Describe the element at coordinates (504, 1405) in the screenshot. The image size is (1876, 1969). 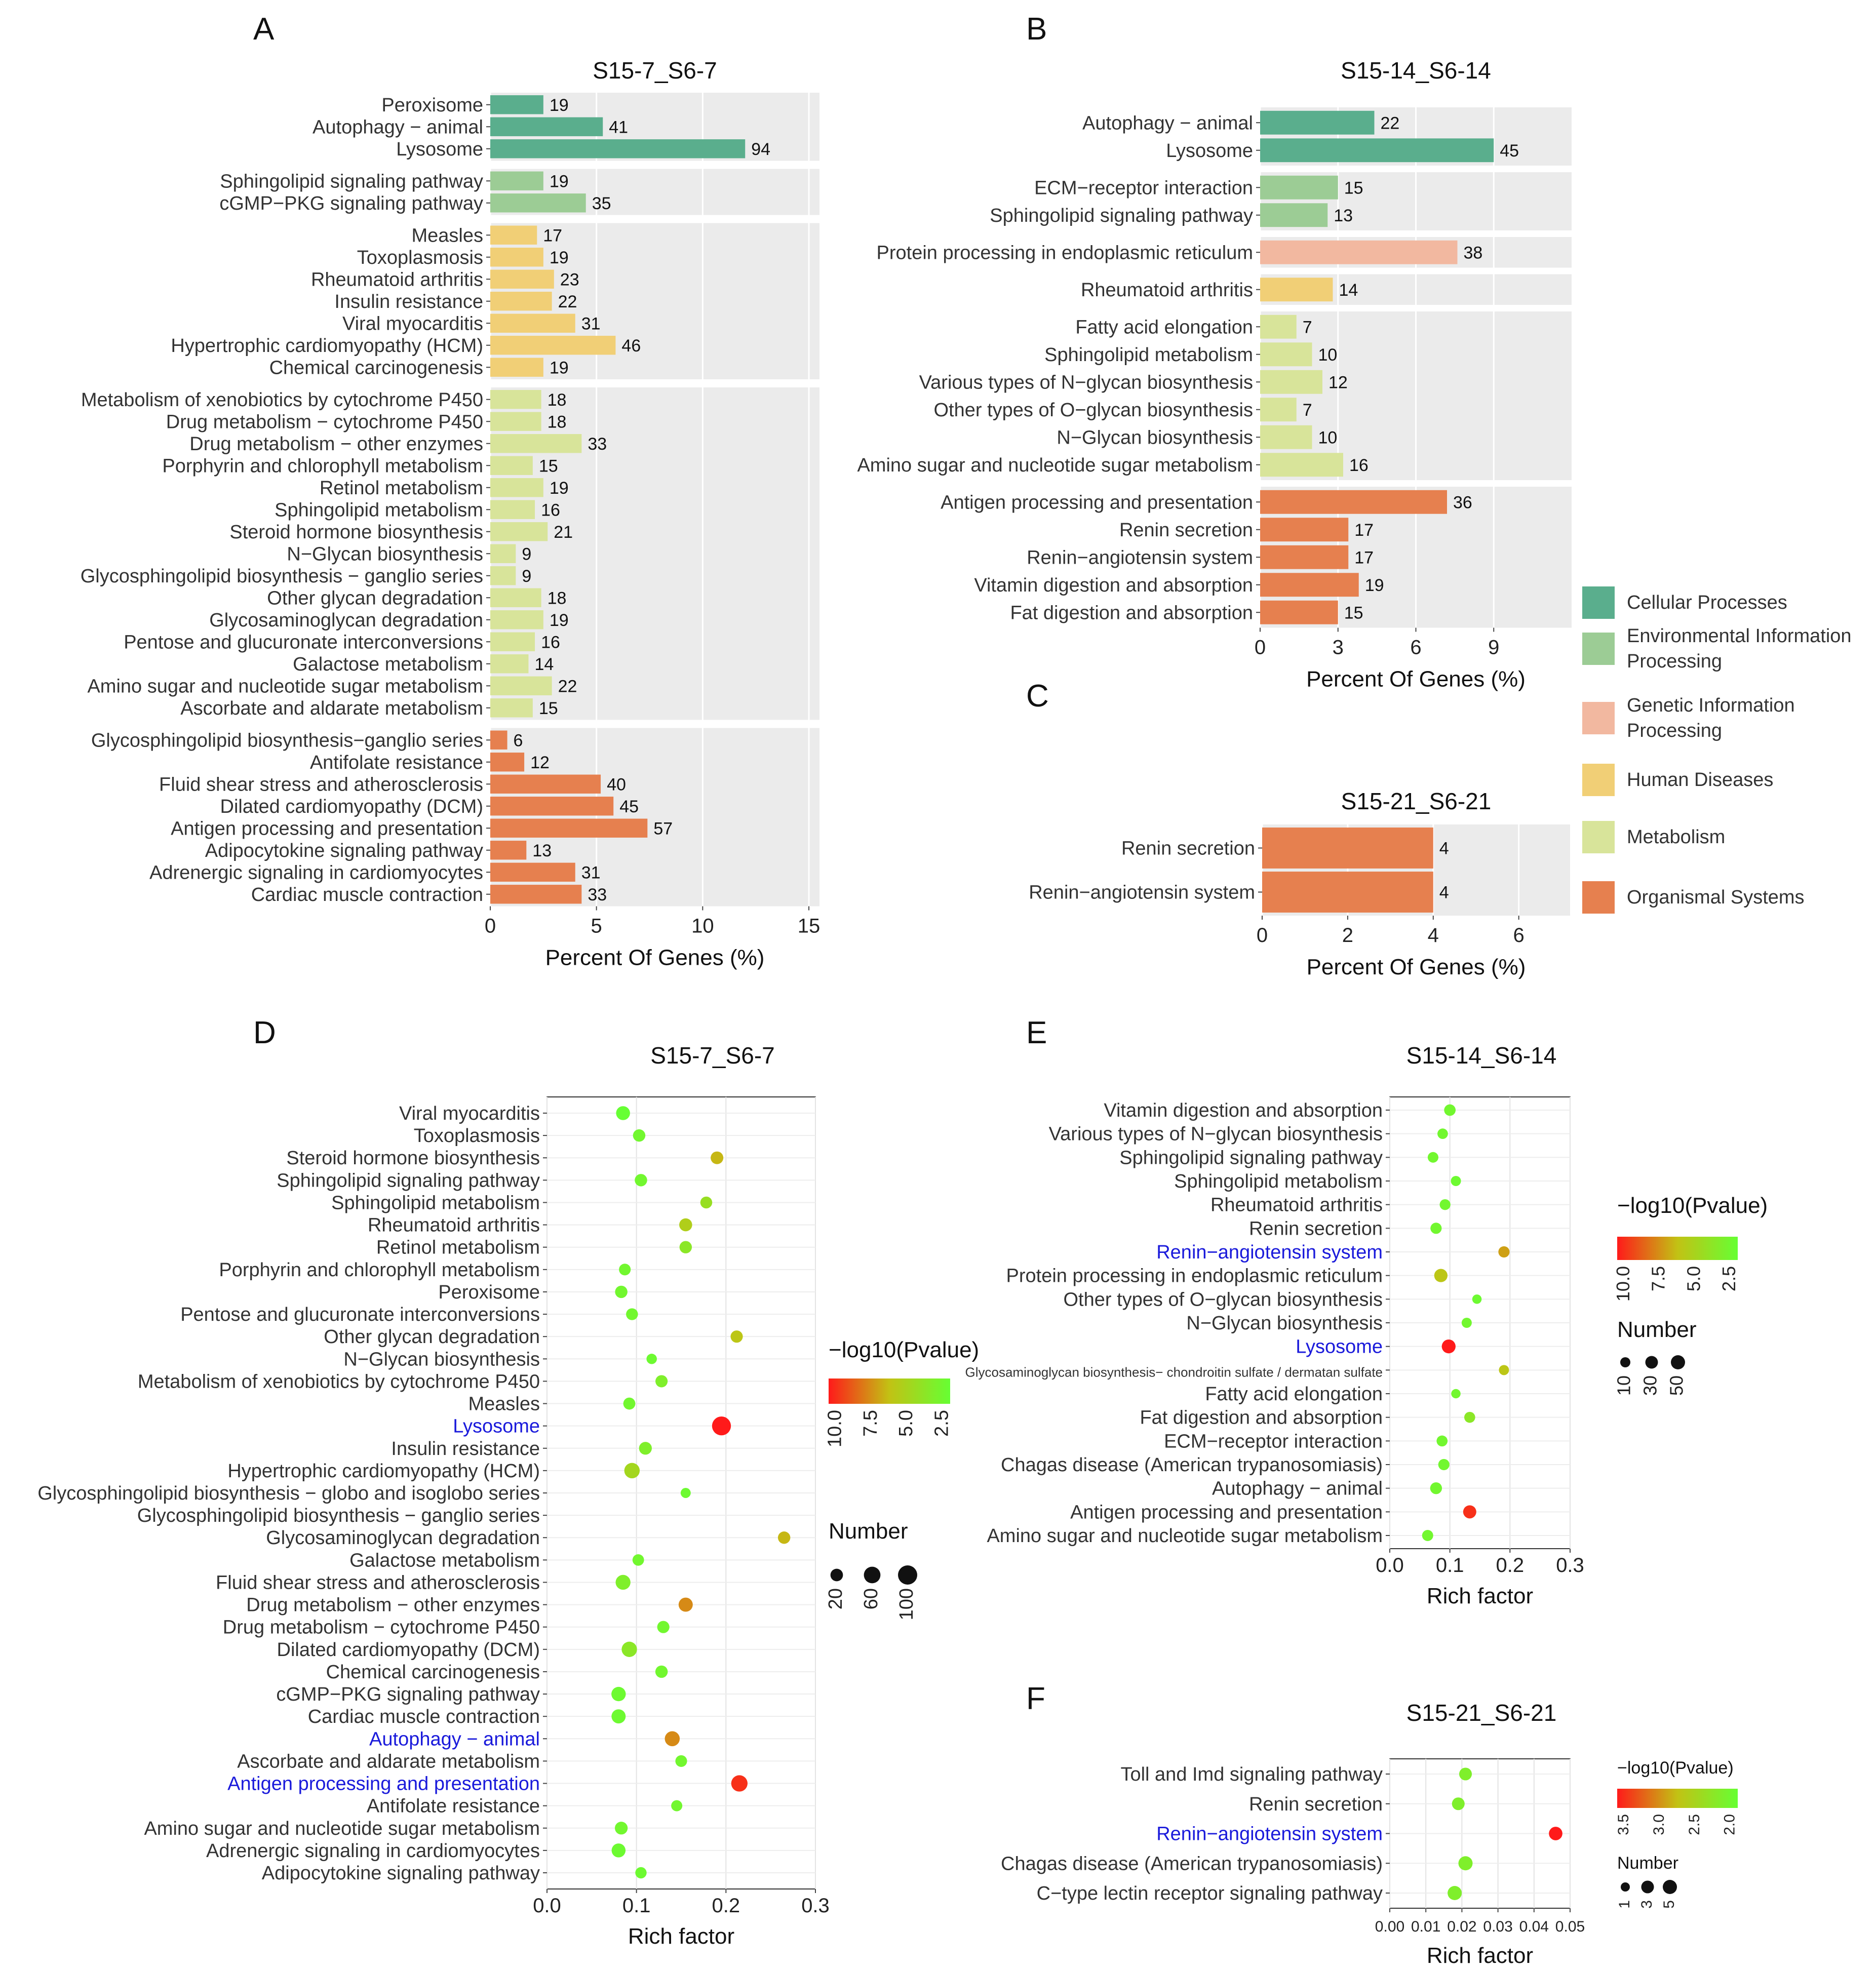
I see `pathway-label: Measles` at that location.